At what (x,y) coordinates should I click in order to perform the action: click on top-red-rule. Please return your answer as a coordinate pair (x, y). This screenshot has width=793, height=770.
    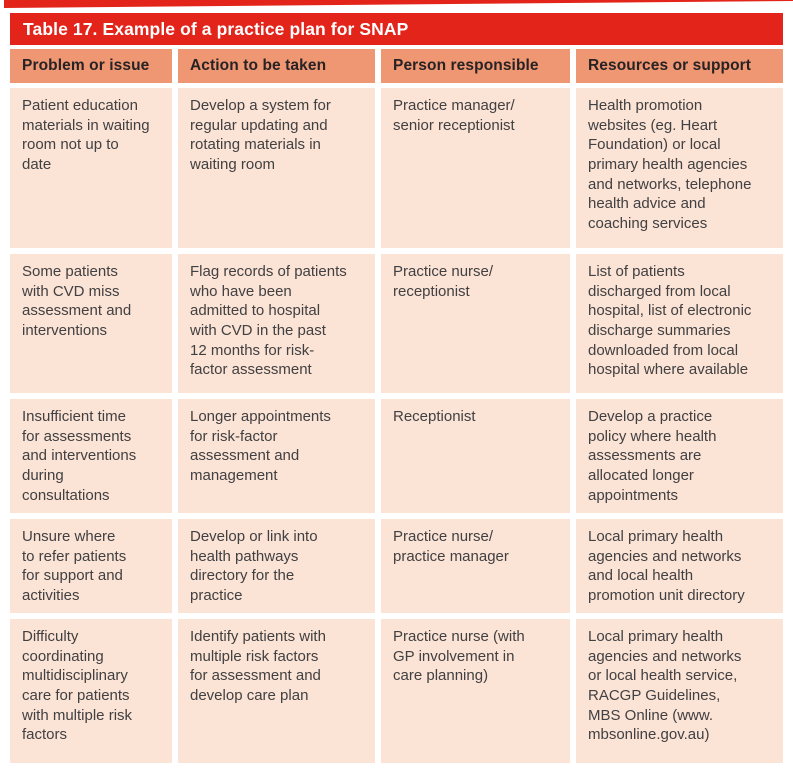
    Looking at the image, I should click on (398, 4).